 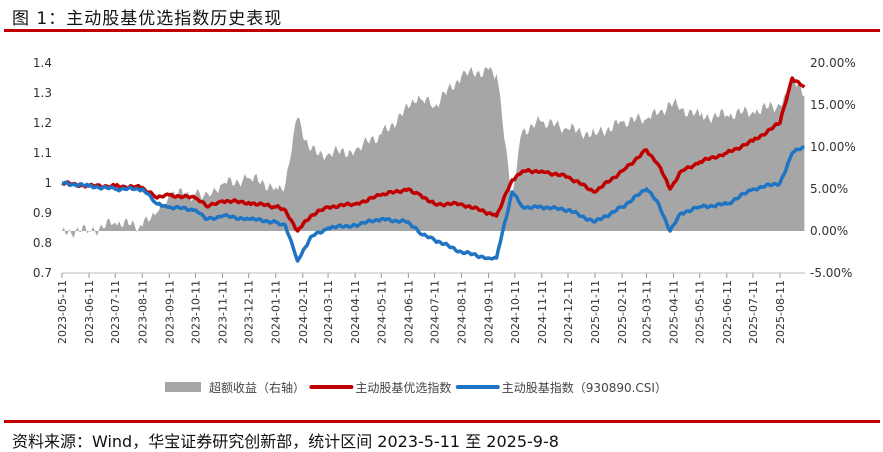 I want to click on right-axis-tick: 10.00%, so click(x=833, y=147).